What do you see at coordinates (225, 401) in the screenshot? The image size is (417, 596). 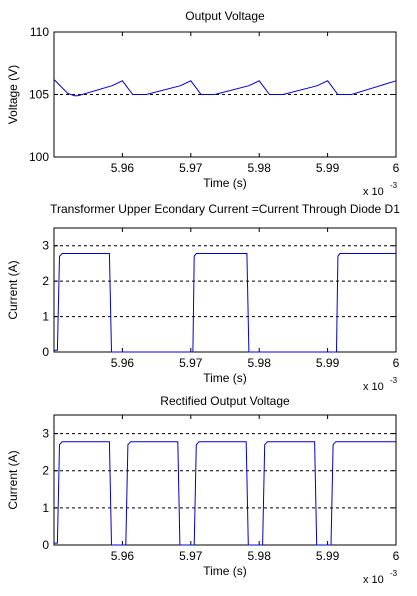 I see `chart-title: Rectified Output Voltage` at bounding box center [225, 401].